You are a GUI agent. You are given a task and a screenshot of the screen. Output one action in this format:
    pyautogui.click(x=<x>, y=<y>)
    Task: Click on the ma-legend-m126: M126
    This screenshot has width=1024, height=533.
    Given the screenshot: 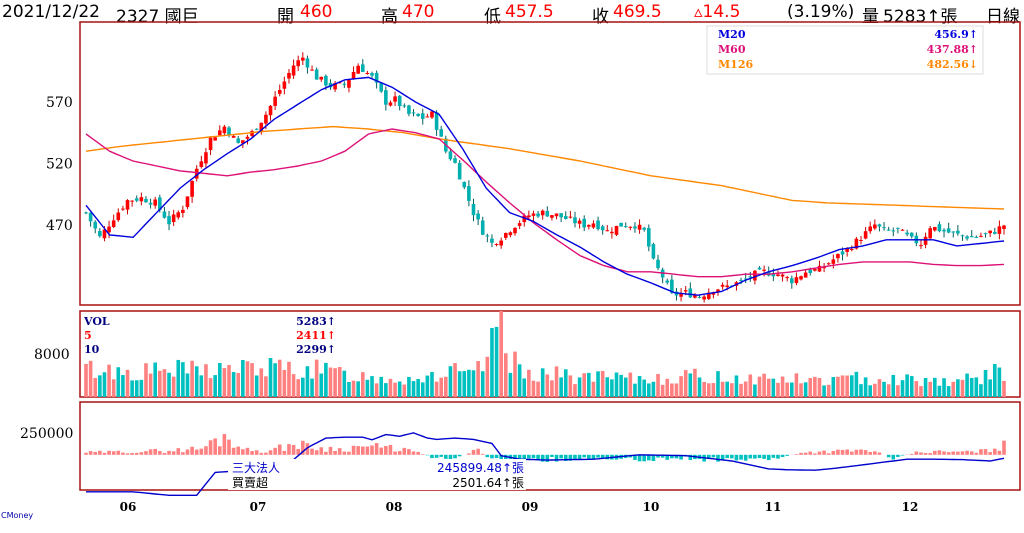 What is the action you would take?
    pyautogui.click(x=735, y=64)
    